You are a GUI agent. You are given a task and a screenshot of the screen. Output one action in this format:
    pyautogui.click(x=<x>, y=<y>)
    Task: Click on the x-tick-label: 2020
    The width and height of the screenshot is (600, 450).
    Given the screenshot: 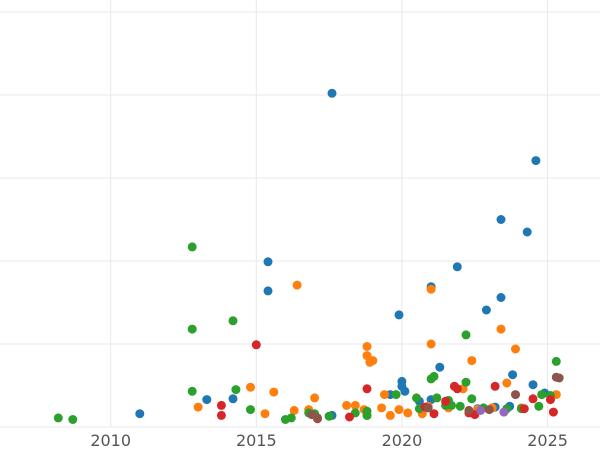 What is the action you would take?
    pyautogui.click(x=402, y=440)
    